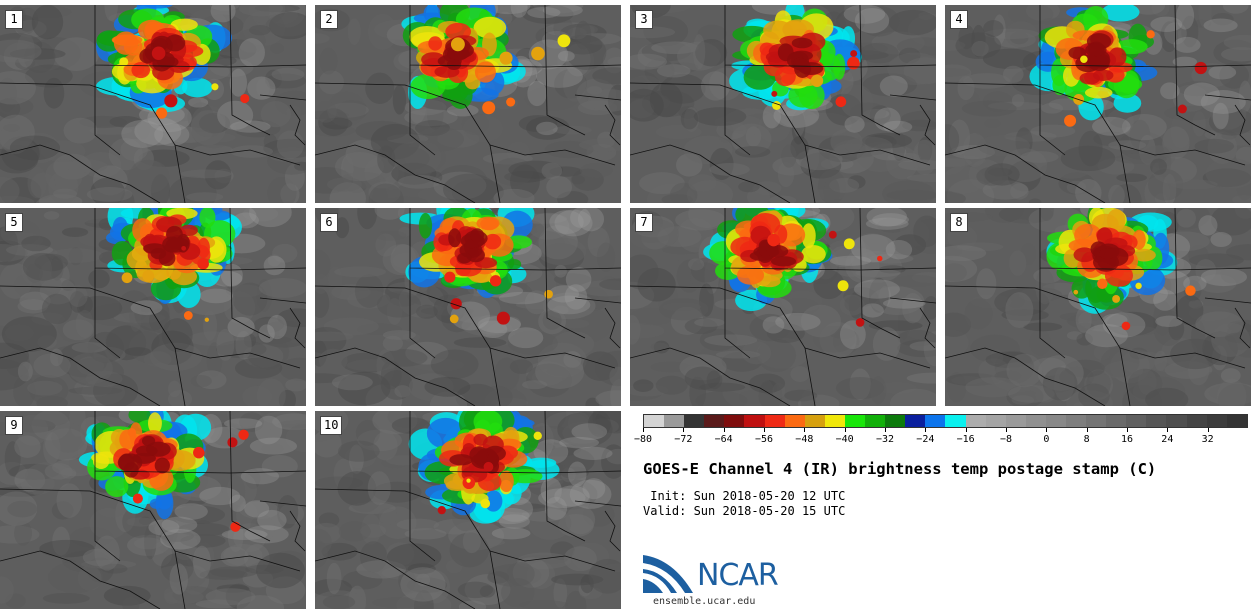  I want to click on ensemble-member-panel: 9, so click(153, 510).